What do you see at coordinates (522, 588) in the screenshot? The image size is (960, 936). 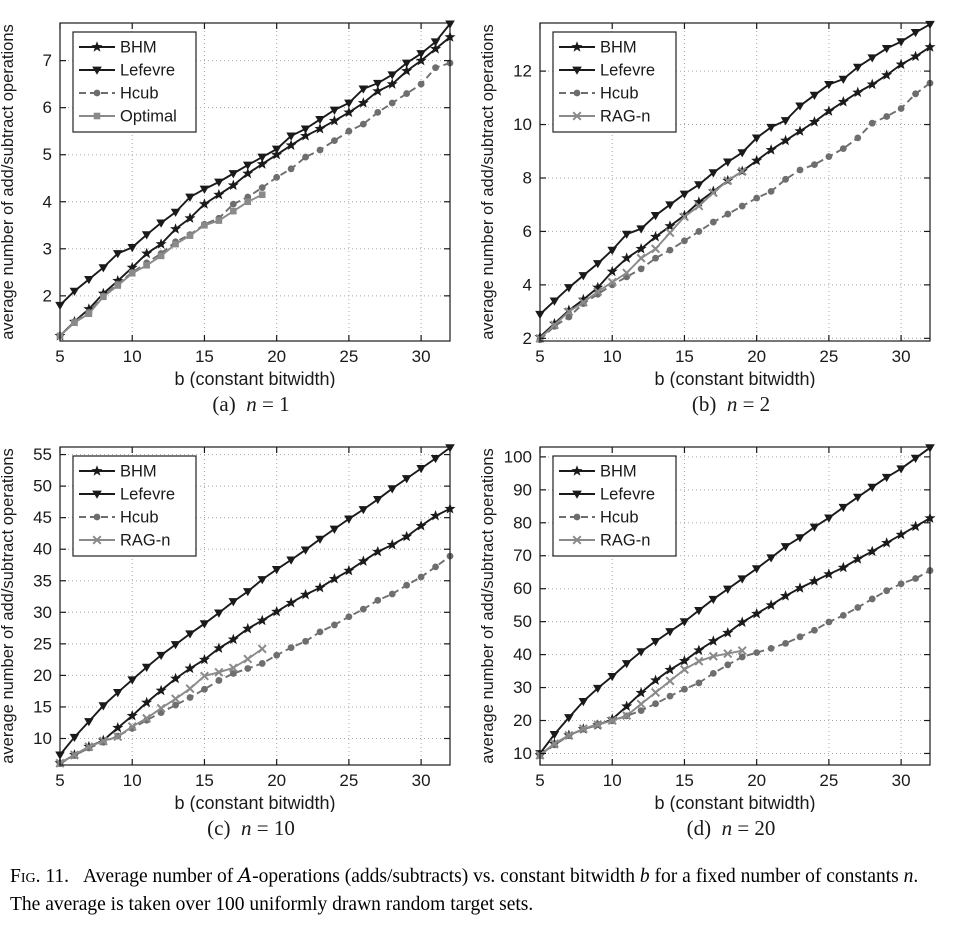 I see `svg-text: 60` at bounding box center [522, 588].